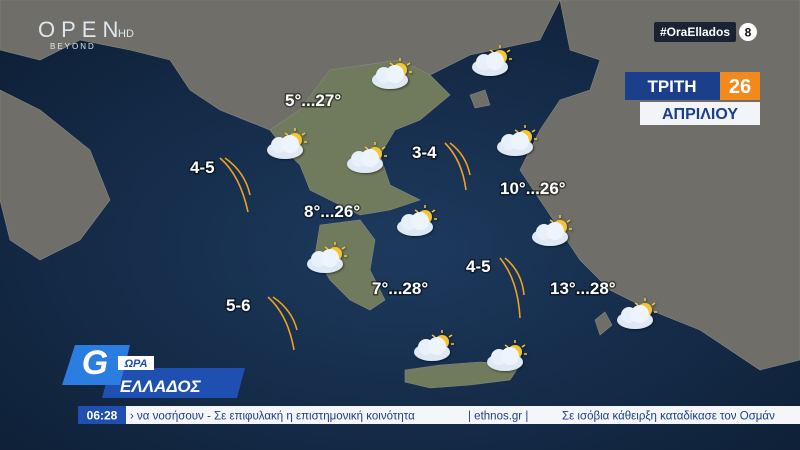 This screenshot has height=450, width=800. Describe the element at coordinates (533, 188) in the screenshot. I see `temperature: 10°...26°` at that location.